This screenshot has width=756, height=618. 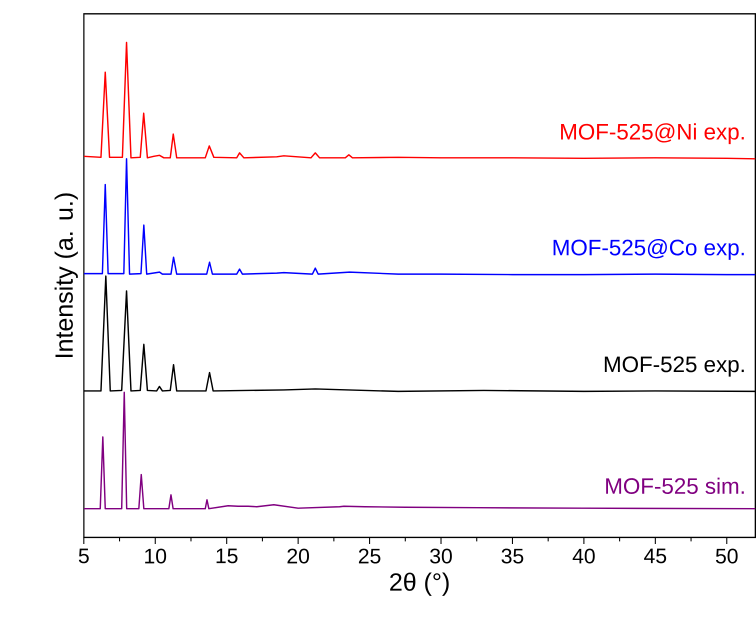 What do you see at coordinates (649, 249) in the screenshot?
I see `series-label: MOF-525@Co exp.` at bounding box center [649, 249].